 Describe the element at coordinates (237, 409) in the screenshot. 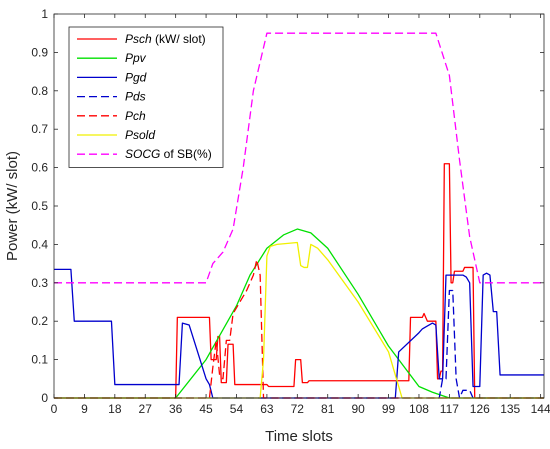

I see `x-tick-label: 54` at that location.